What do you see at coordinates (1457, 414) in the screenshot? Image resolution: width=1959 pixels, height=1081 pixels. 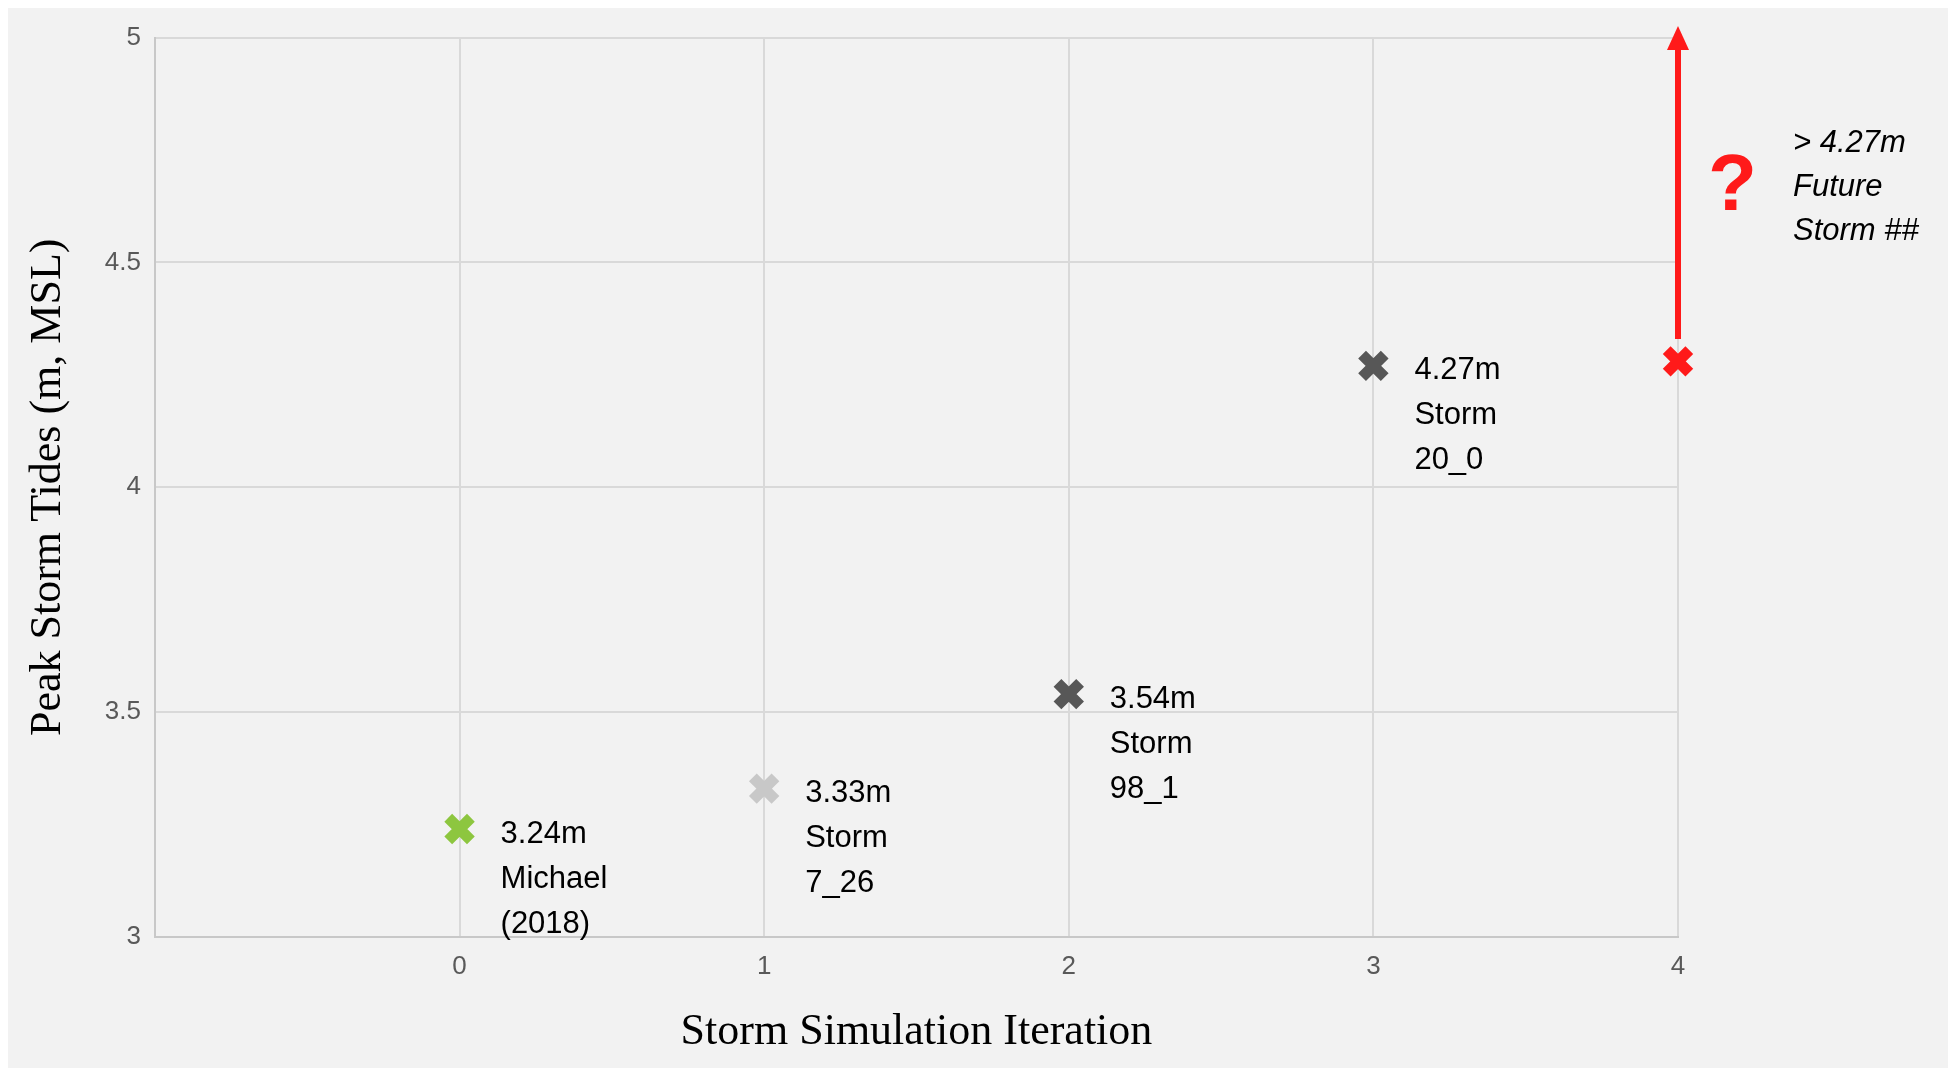 I see `annotation: 4.27m Storm 20_0` at bounding box center [1457, 414].